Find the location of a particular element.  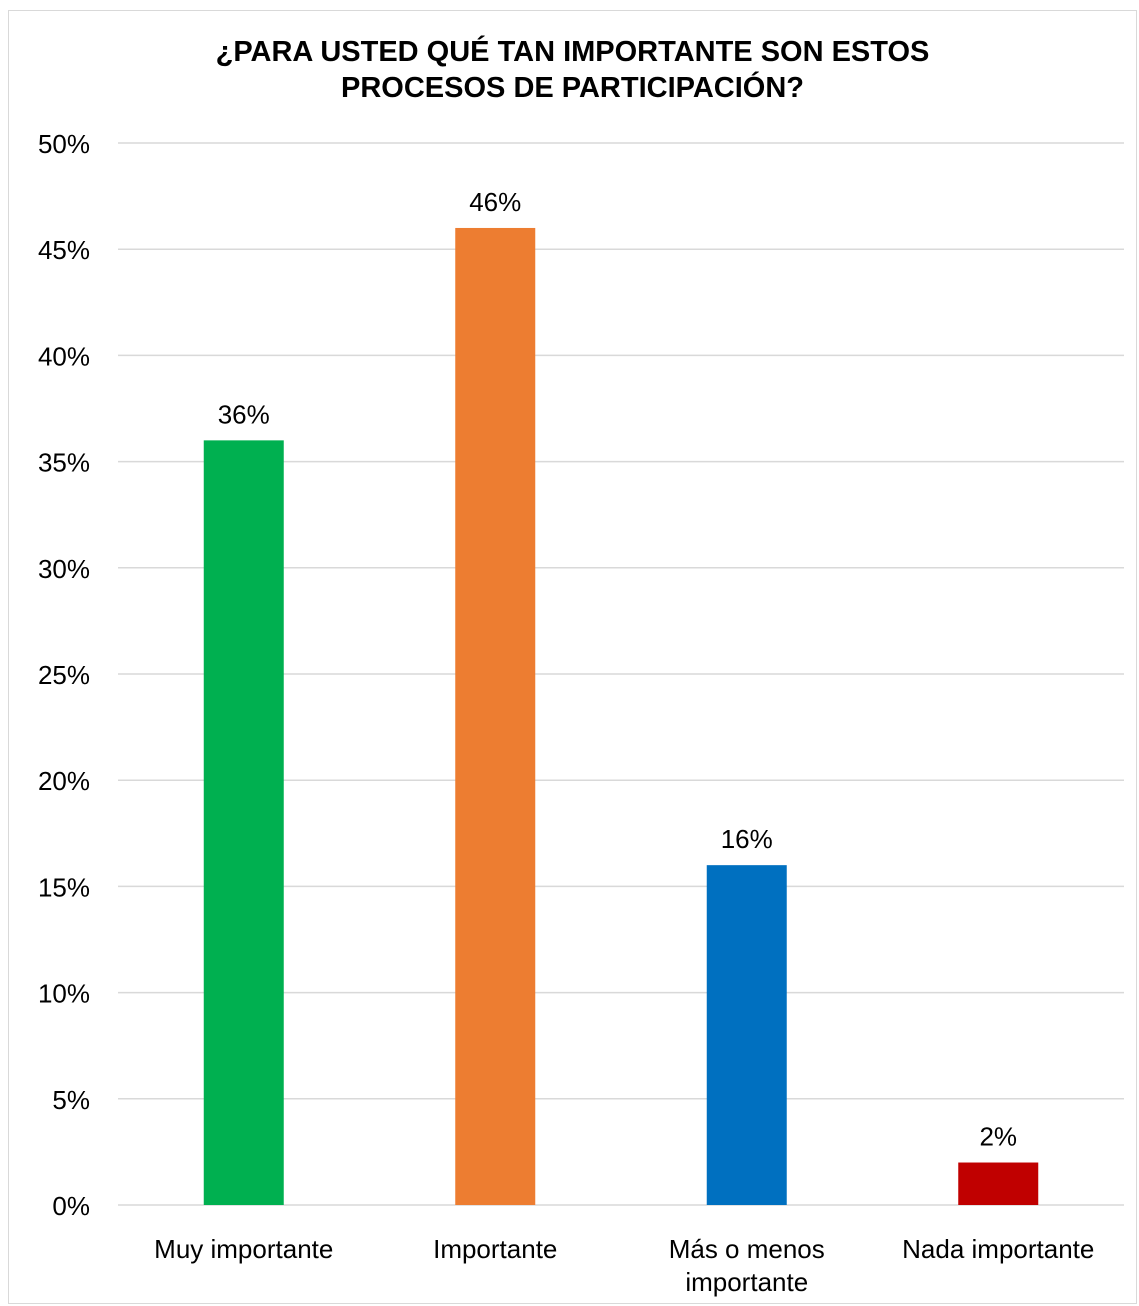

data-label: 46% is located at coordinates (495, 202).